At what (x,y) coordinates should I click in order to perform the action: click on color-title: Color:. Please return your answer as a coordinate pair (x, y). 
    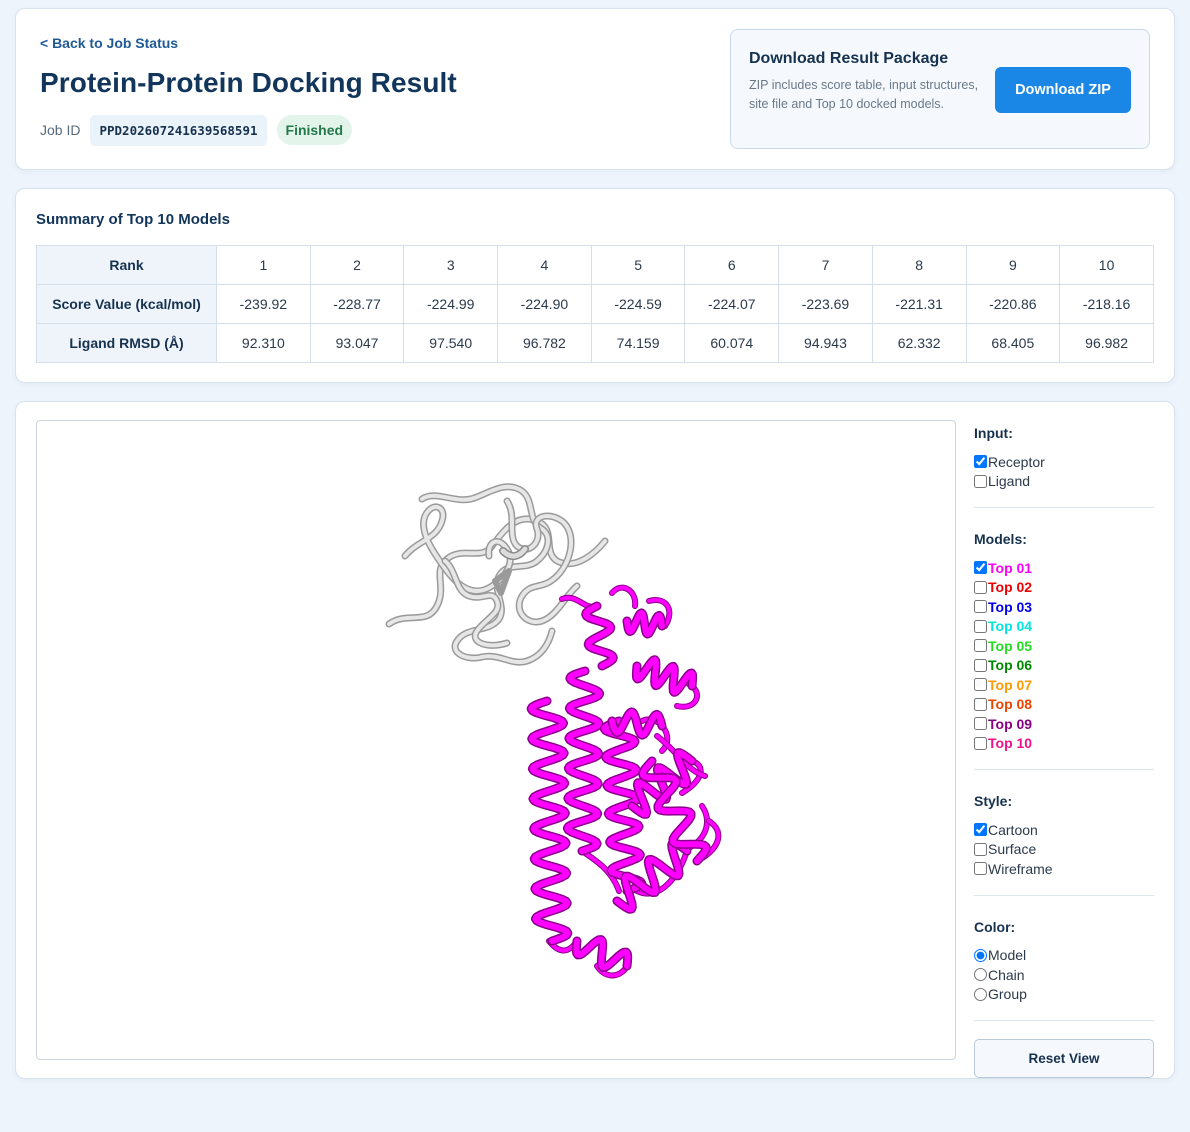
    Looking at the image, I should click on (995, 926).